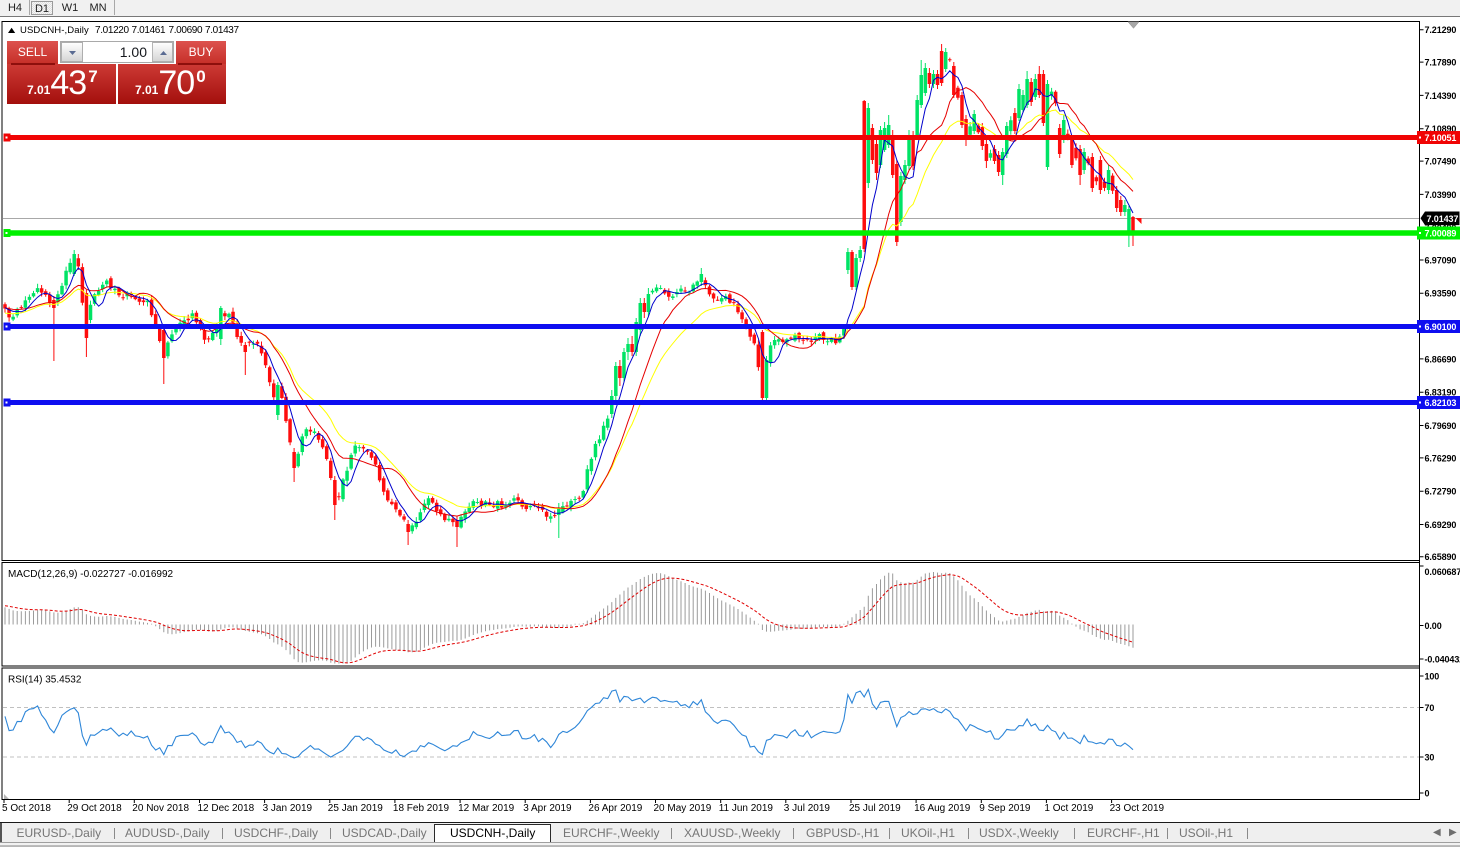 Image resolution: width=1460 pixels, height=847 pixels. What do you see at coordinates (1441, 30) in the screenshot?
I see `svg-text: 7.21290` at bounding box center [1441, 30].